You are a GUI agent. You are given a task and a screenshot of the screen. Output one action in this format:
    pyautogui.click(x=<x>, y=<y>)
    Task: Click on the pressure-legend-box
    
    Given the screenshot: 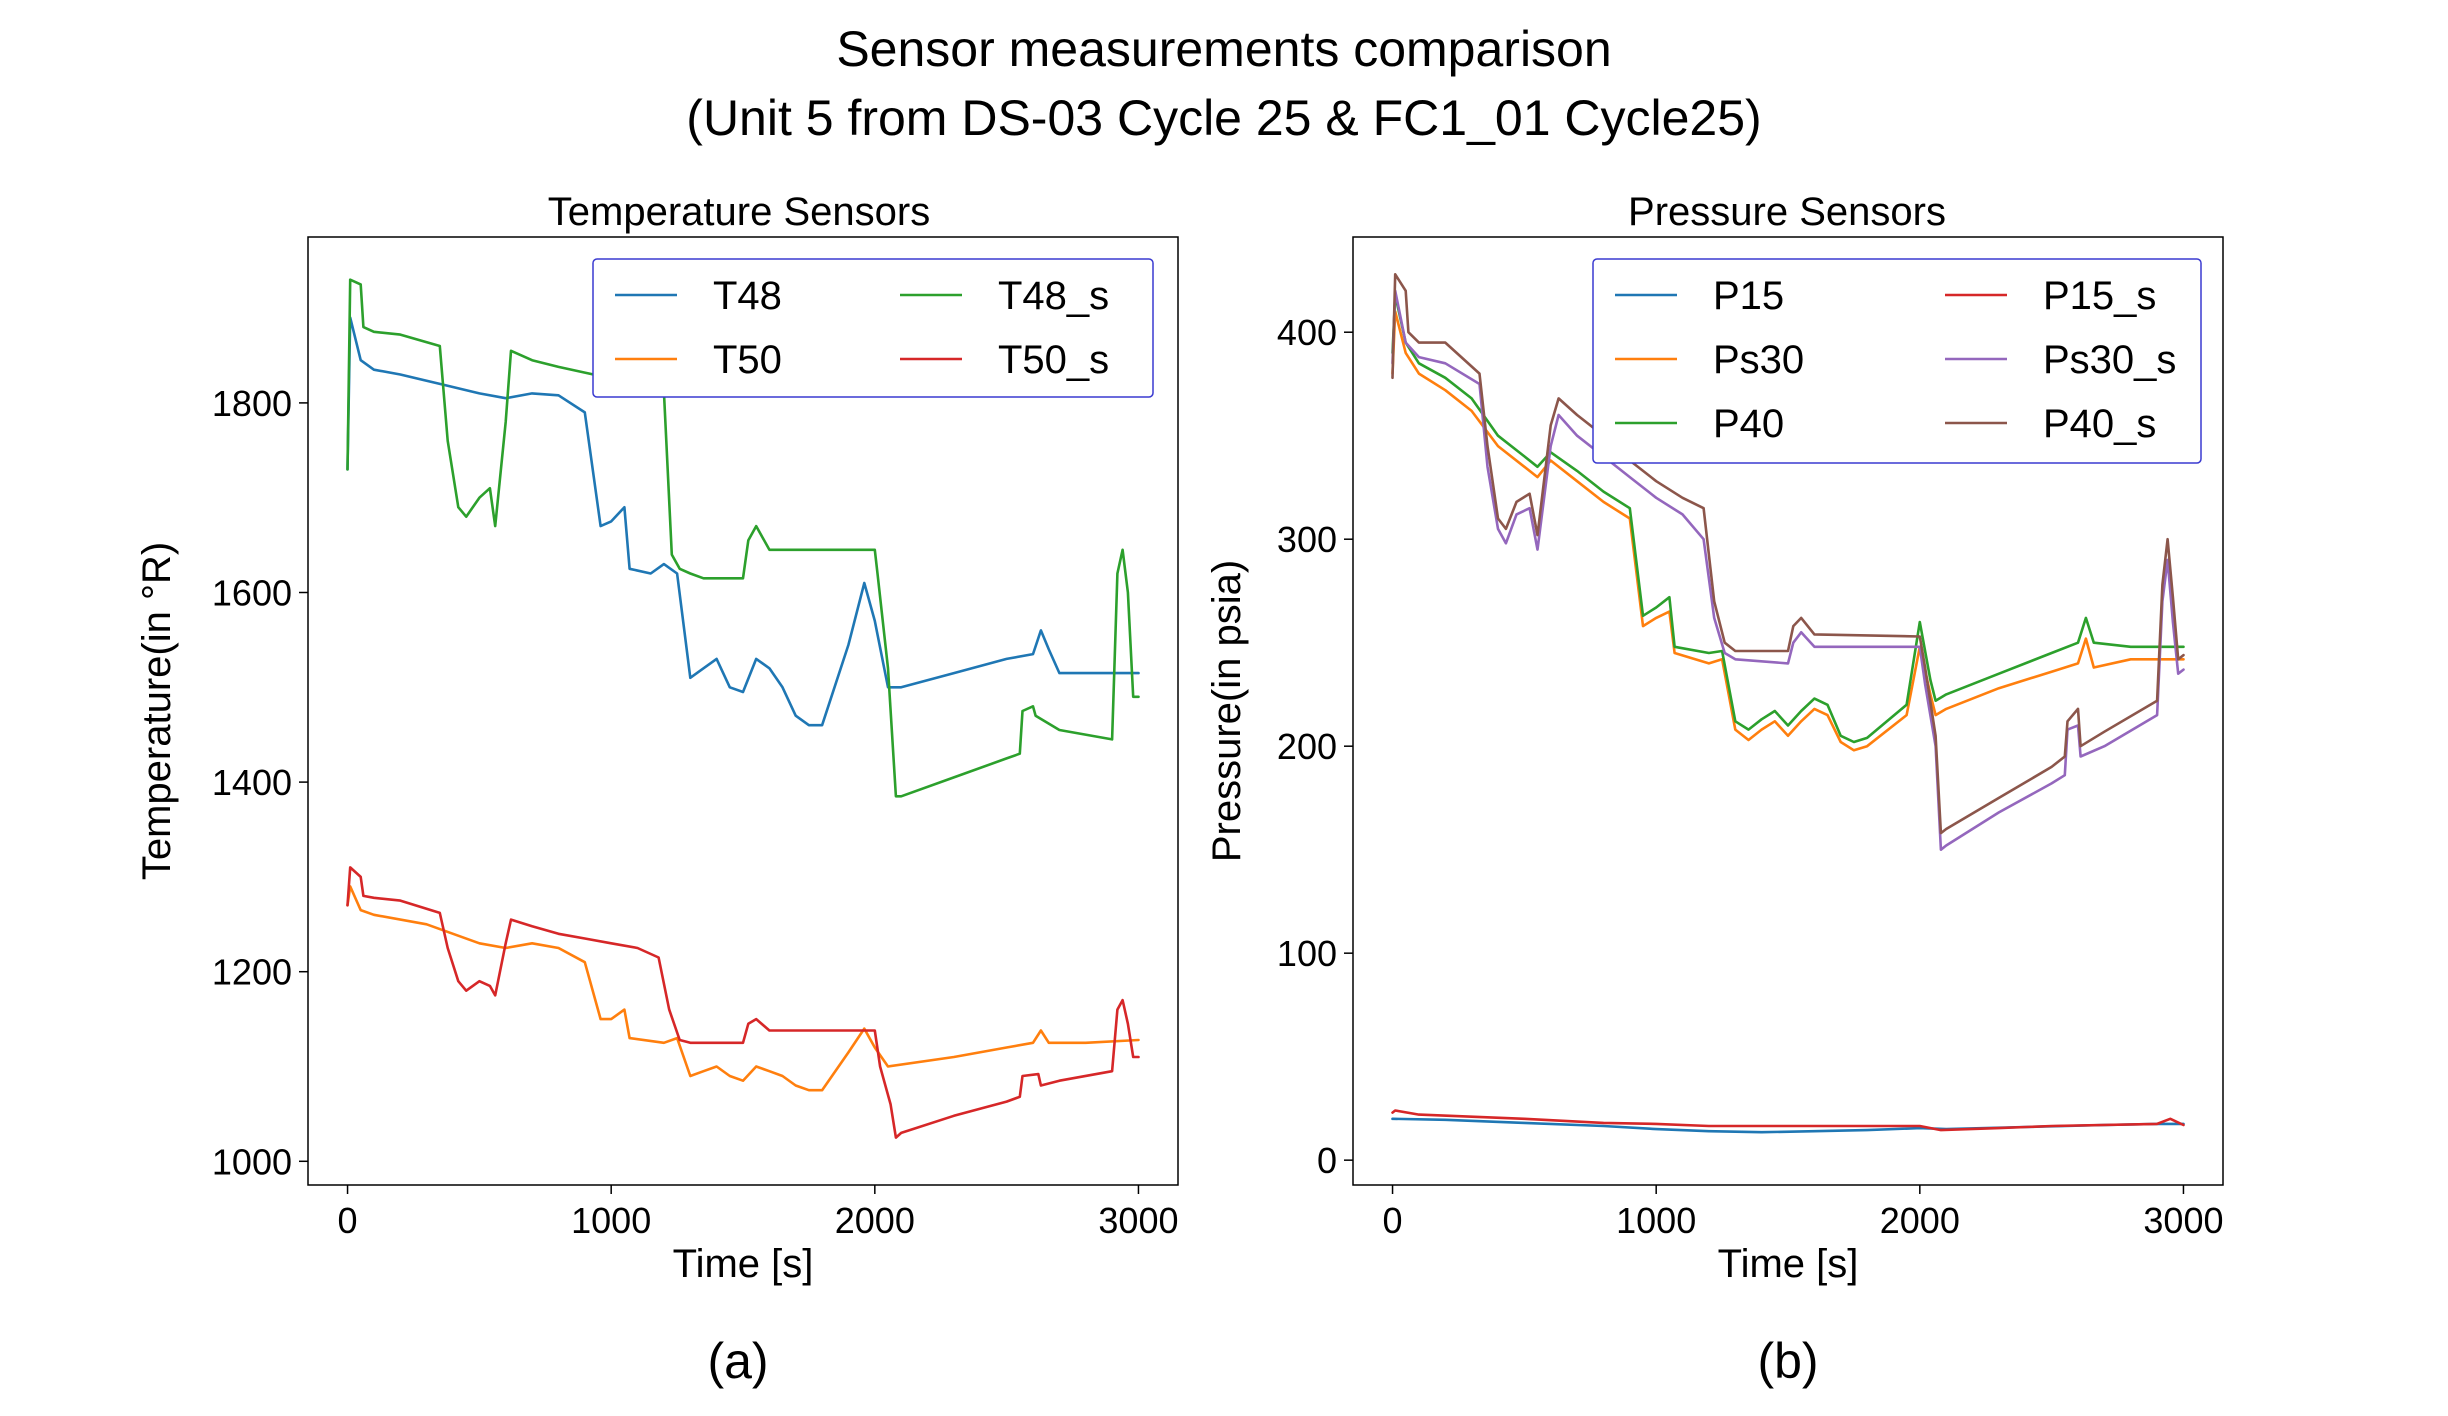 What is the action you would take?
    pyautogui.click(x=1897, y=361)
    